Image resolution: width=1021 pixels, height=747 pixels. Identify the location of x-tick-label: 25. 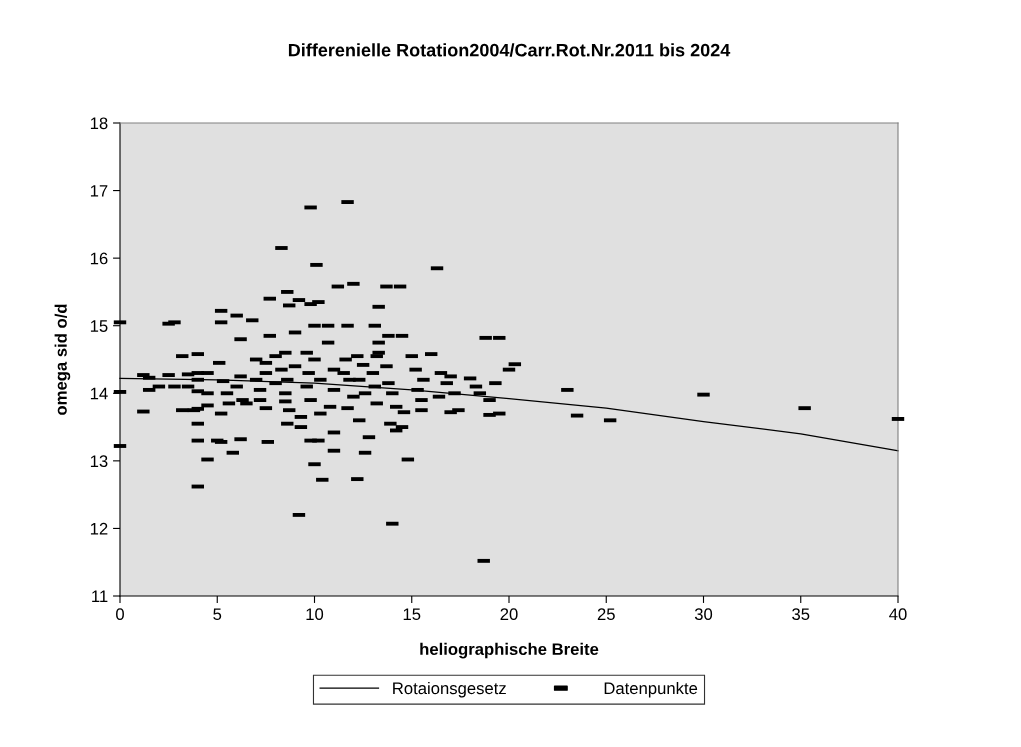
(606, 614).